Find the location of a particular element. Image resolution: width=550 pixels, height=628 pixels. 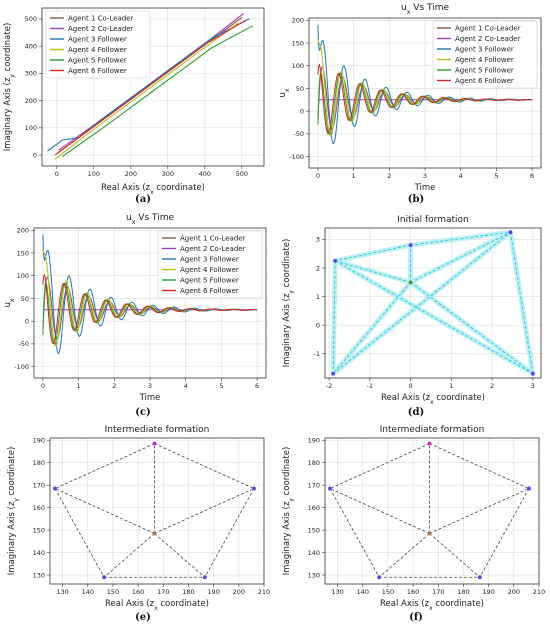

caption-c: (c) is located at coordinates (143, 412).